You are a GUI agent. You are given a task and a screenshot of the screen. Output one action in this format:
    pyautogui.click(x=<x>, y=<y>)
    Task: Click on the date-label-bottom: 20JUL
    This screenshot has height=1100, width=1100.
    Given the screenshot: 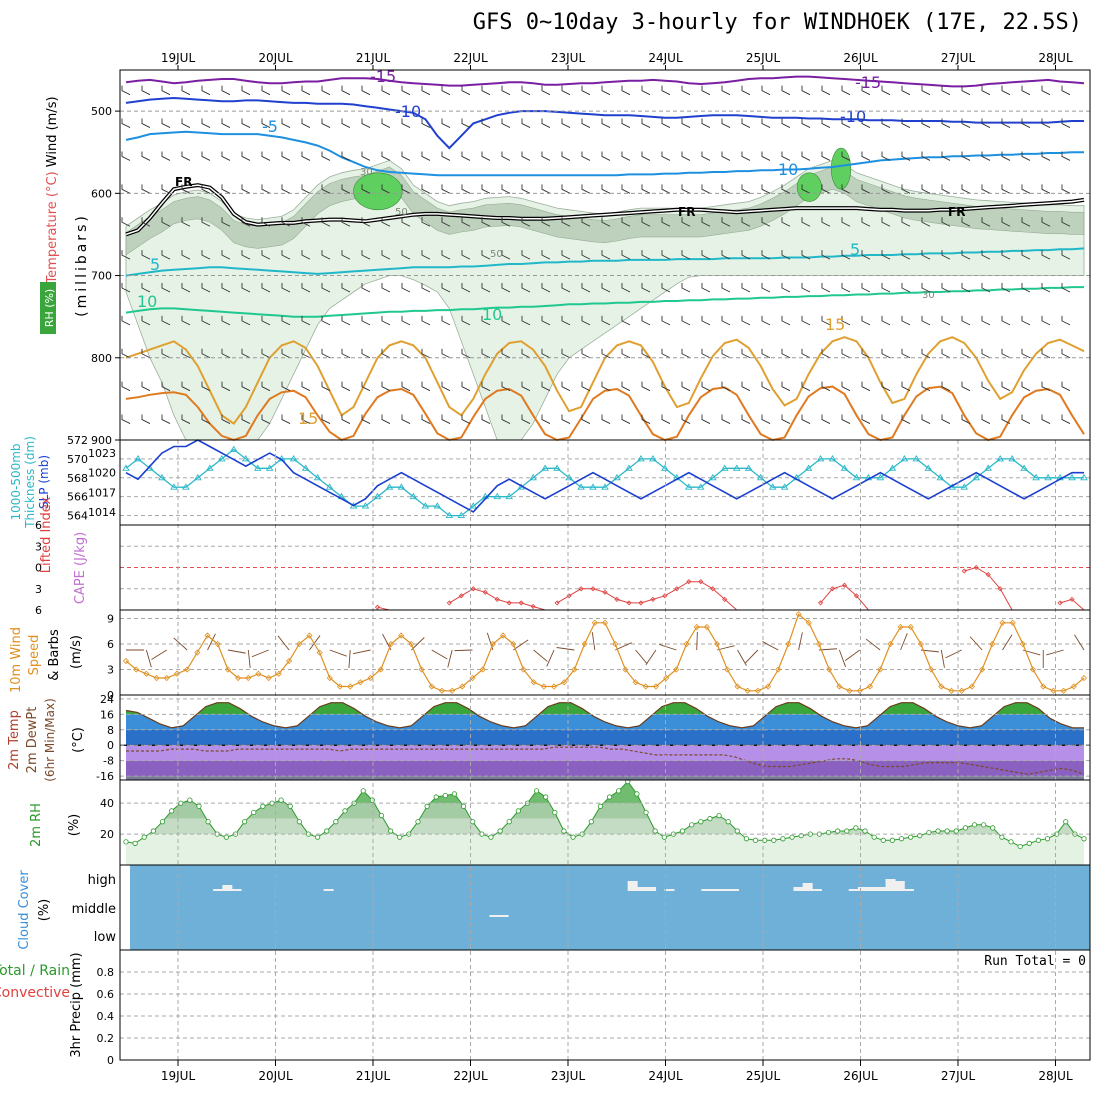 What is the action you would take?
    pyautogui.click(x=275, y=1076)
    